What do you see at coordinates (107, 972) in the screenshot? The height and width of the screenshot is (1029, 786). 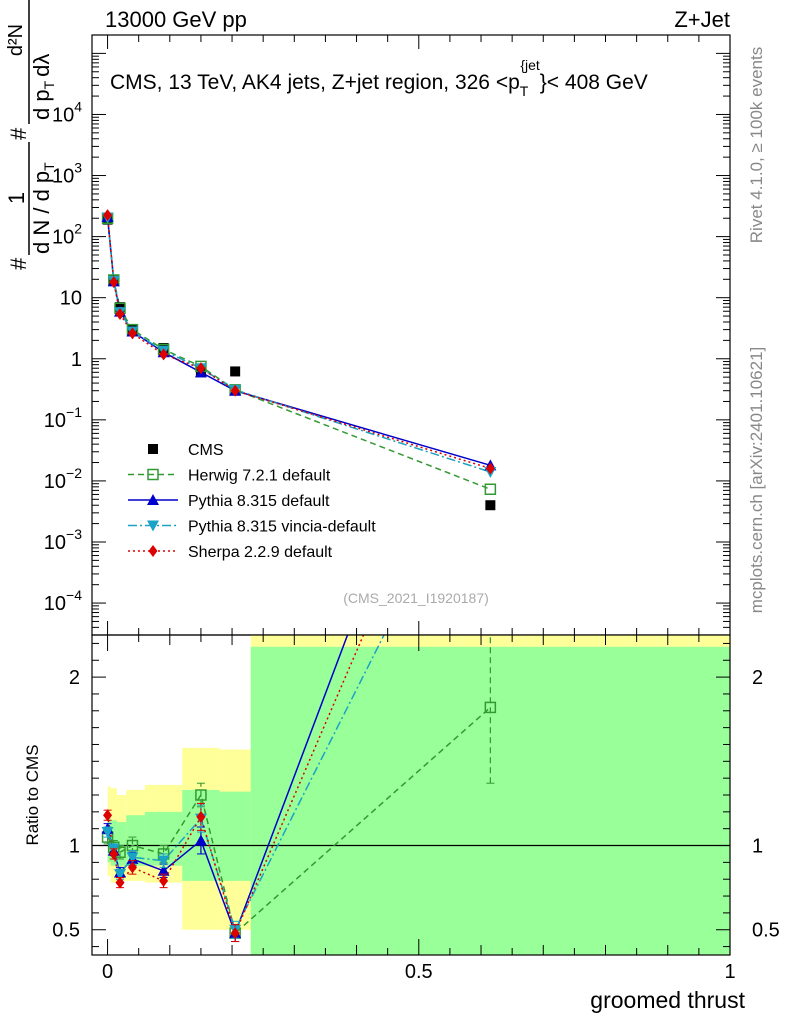 I see `ratio-xtick-label: 0` at bounding box center [107, 972].